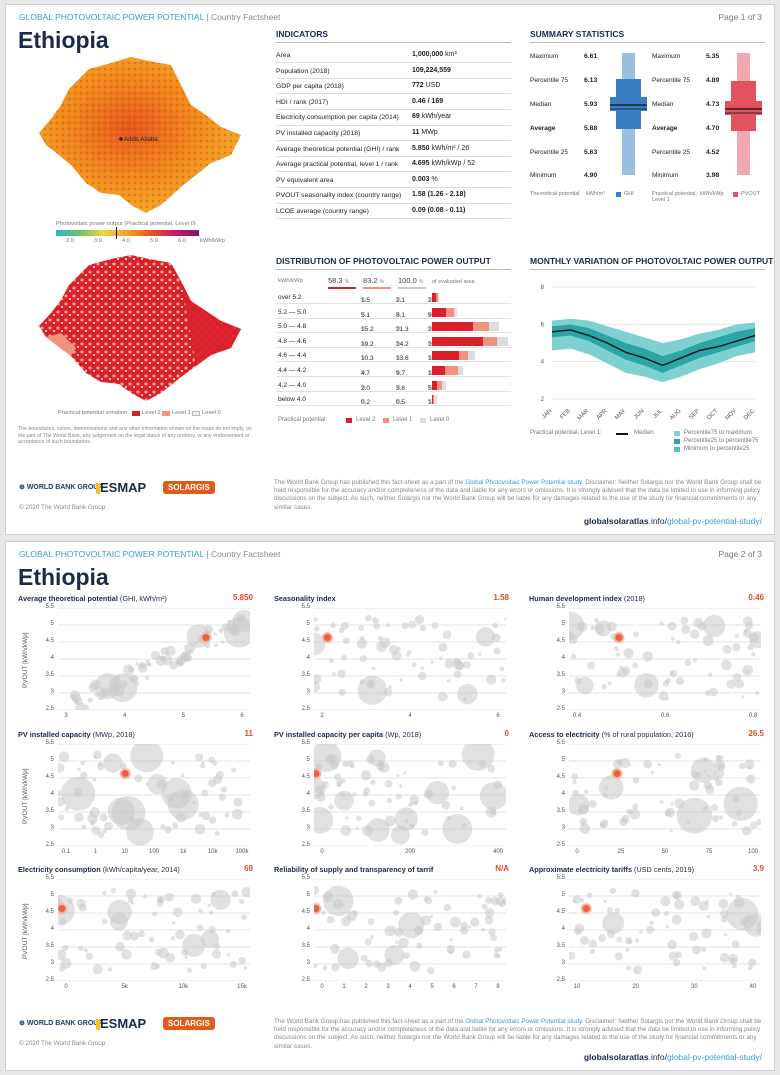 The image size is (780, 1075). Describe the element at coordinates (671, 80) in the screenshot. I see `summary-label: Percentile 75` at that location.